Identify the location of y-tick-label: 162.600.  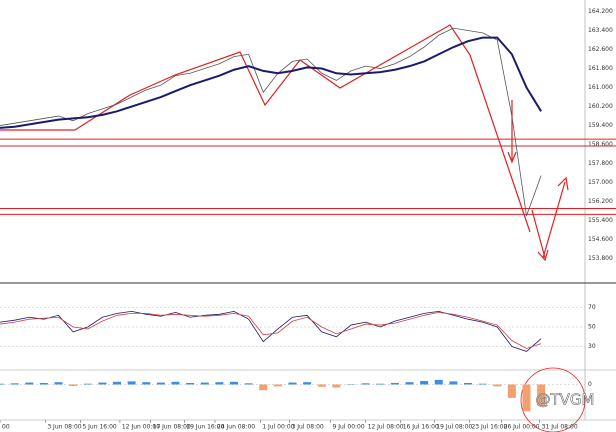
(600, 49).